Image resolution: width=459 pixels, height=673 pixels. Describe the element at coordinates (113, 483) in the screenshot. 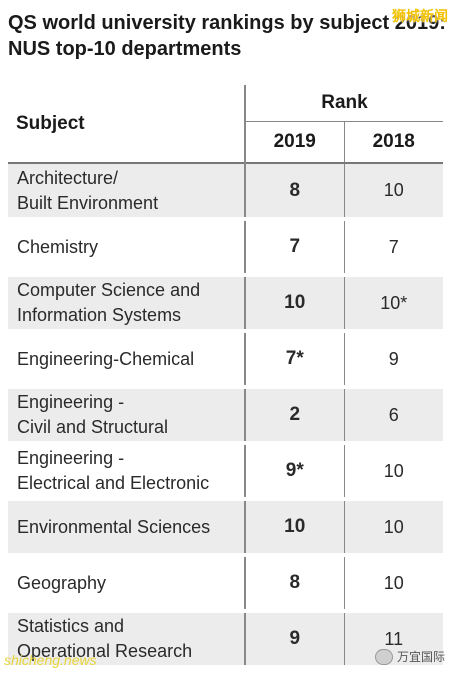

I see `subject-line: Electrical and Electronic` at that location.